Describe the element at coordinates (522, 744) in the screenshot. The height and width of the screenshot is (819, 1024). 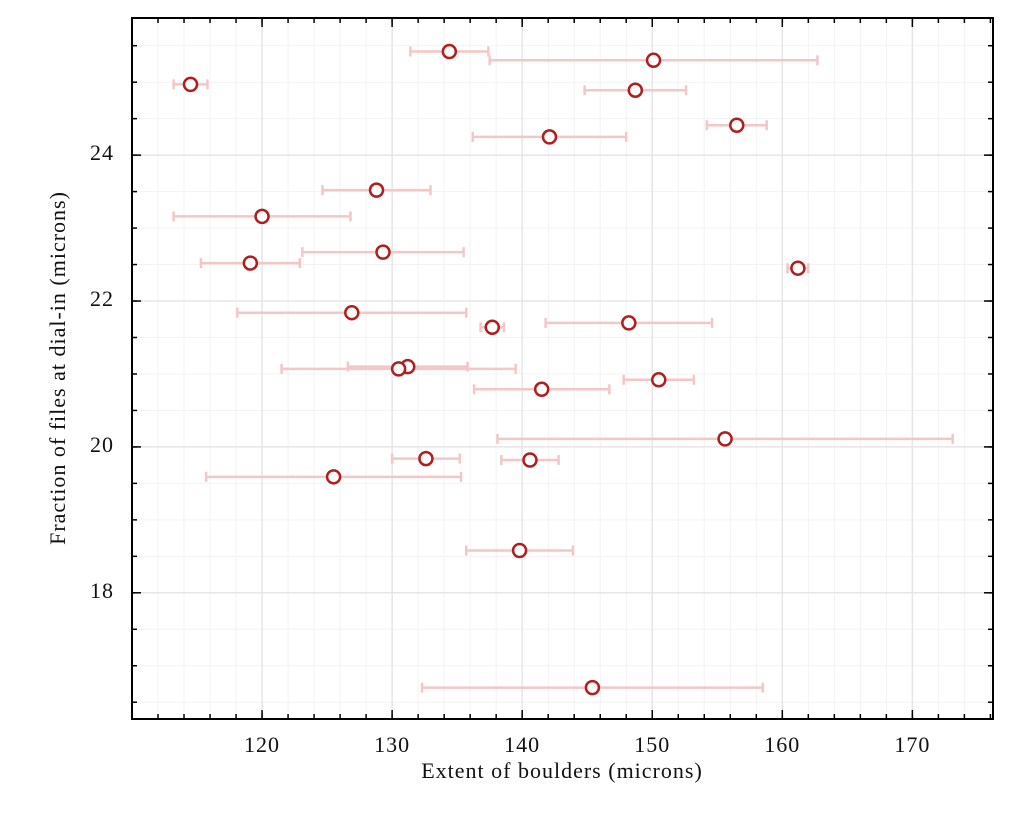
I see `x-tick-label: 140` at that location.